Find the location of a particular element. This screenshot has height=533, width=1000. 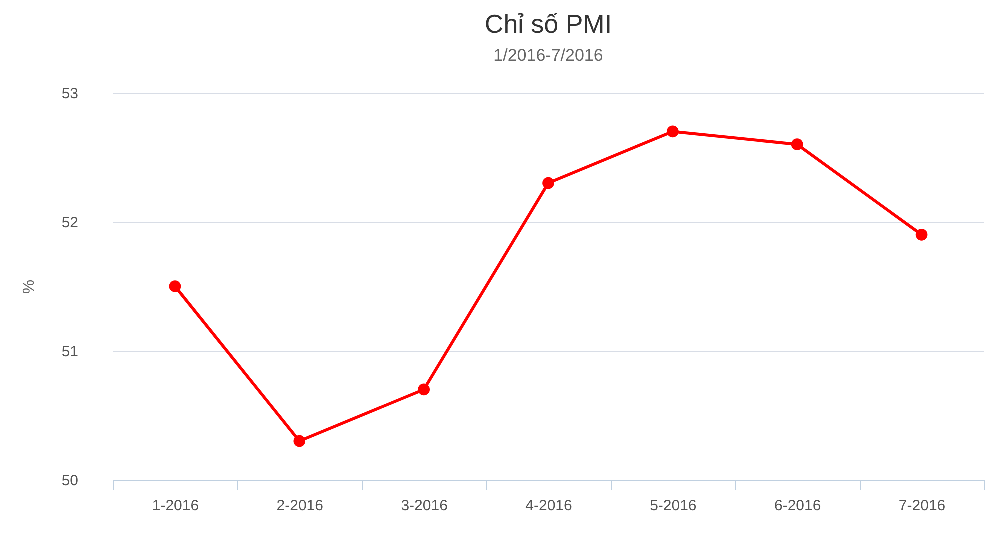

x-tick-label: 4-2016 is located at coordinates (549, 506).